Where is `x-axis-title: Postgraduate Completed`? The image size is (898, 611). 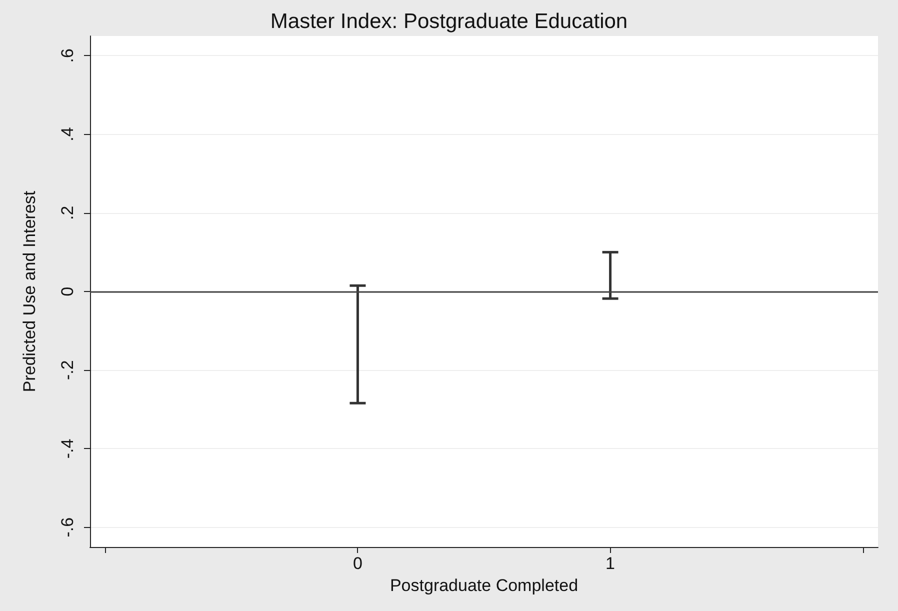
x-axis-title: Postgraduate Completed is located at coordinates (484, 585).